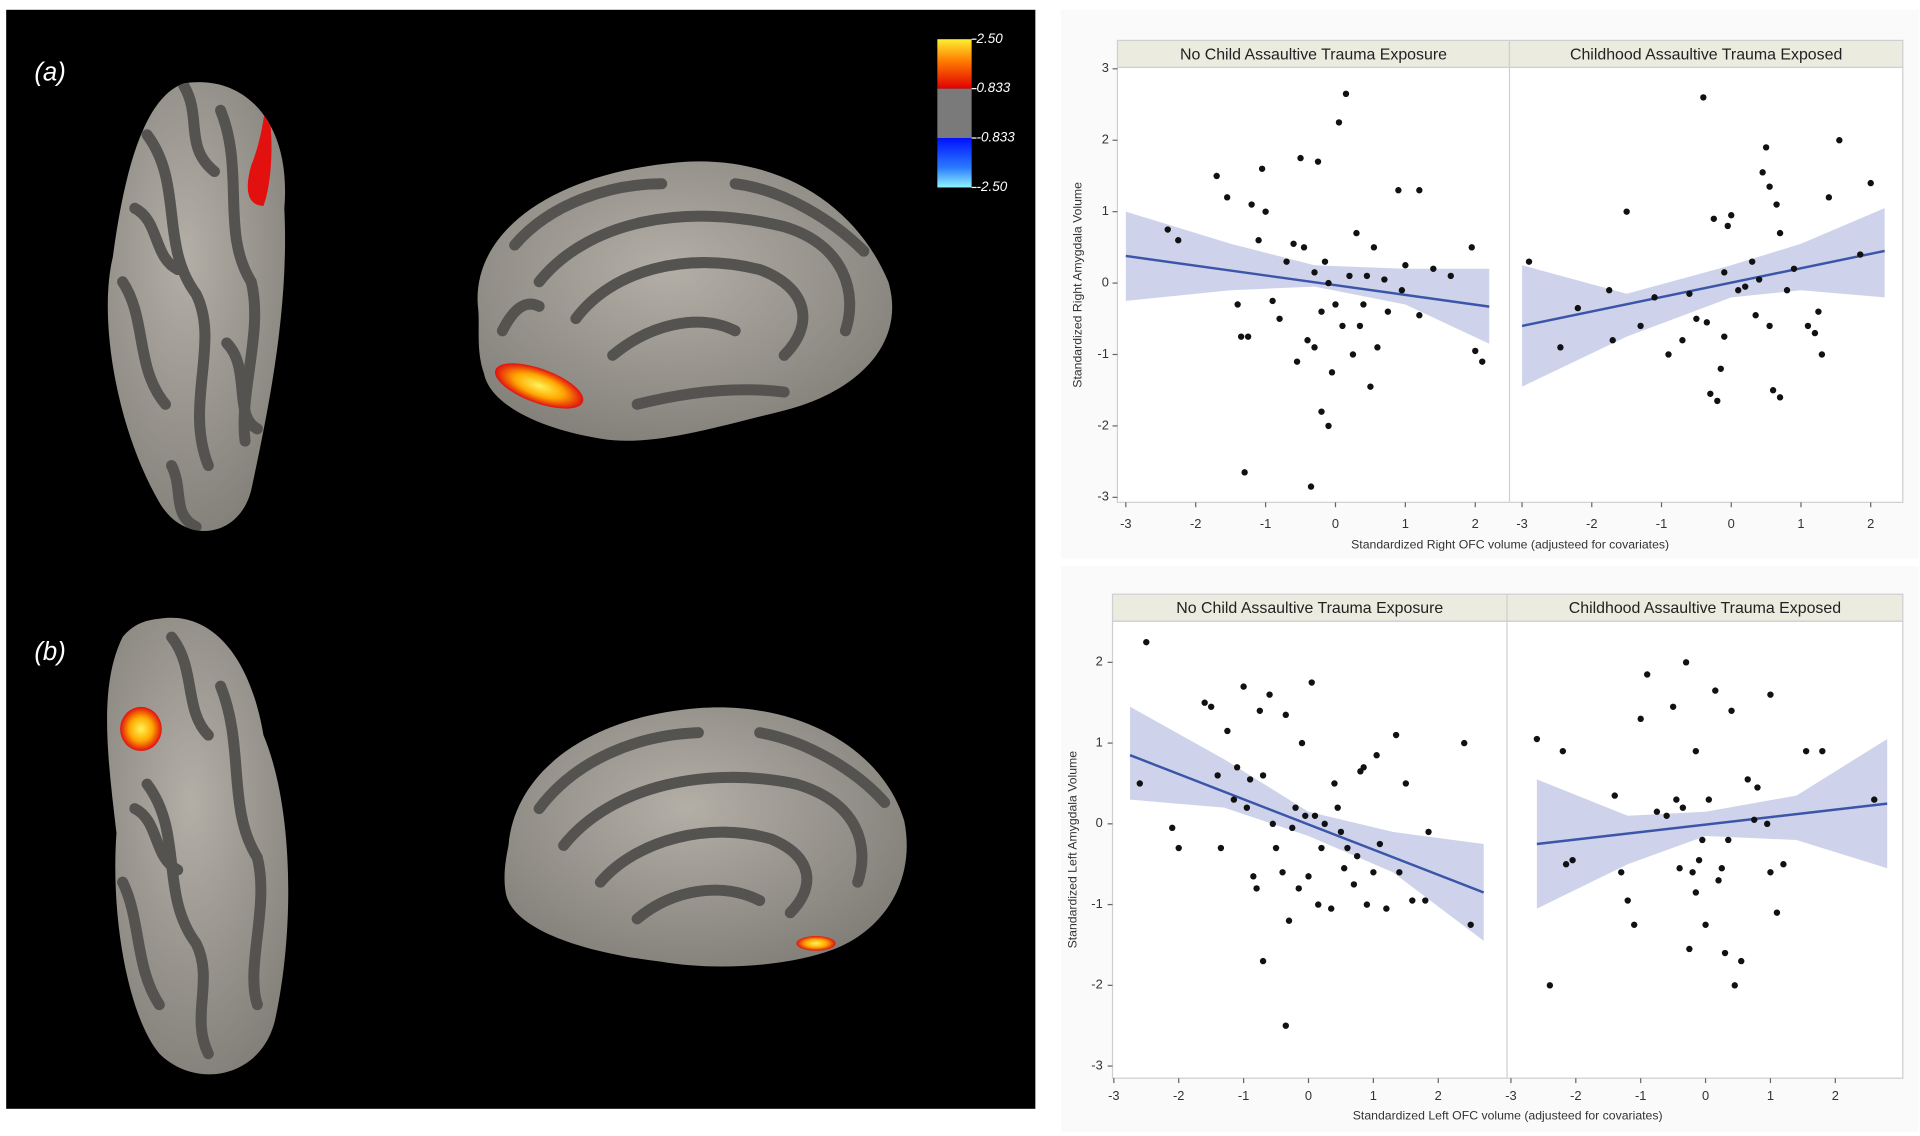 The height and width of the screenshot is (1136, 1920). Describe the element at coordinates (1703, 288) in the screenshot. I see `fit-line` at that location.